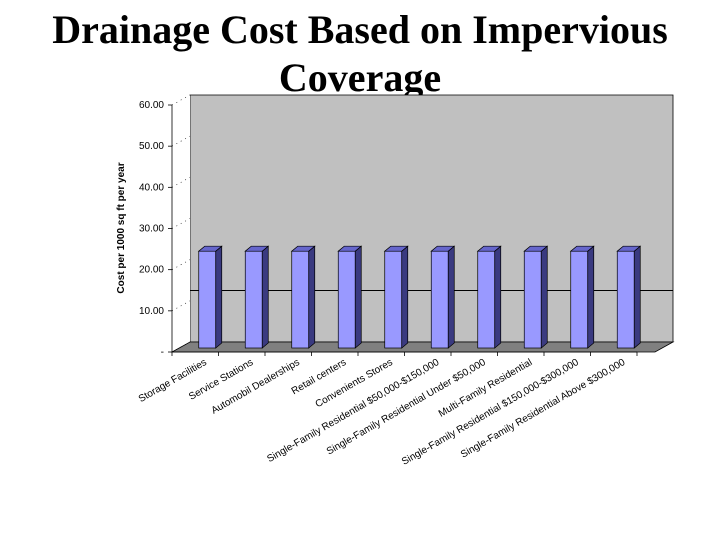 The image size is (720, 540). What do you see at coordinates (151, 105) in the screenshot?
I see `y-tick-label: 60.00` at bounding box center [151, 105].